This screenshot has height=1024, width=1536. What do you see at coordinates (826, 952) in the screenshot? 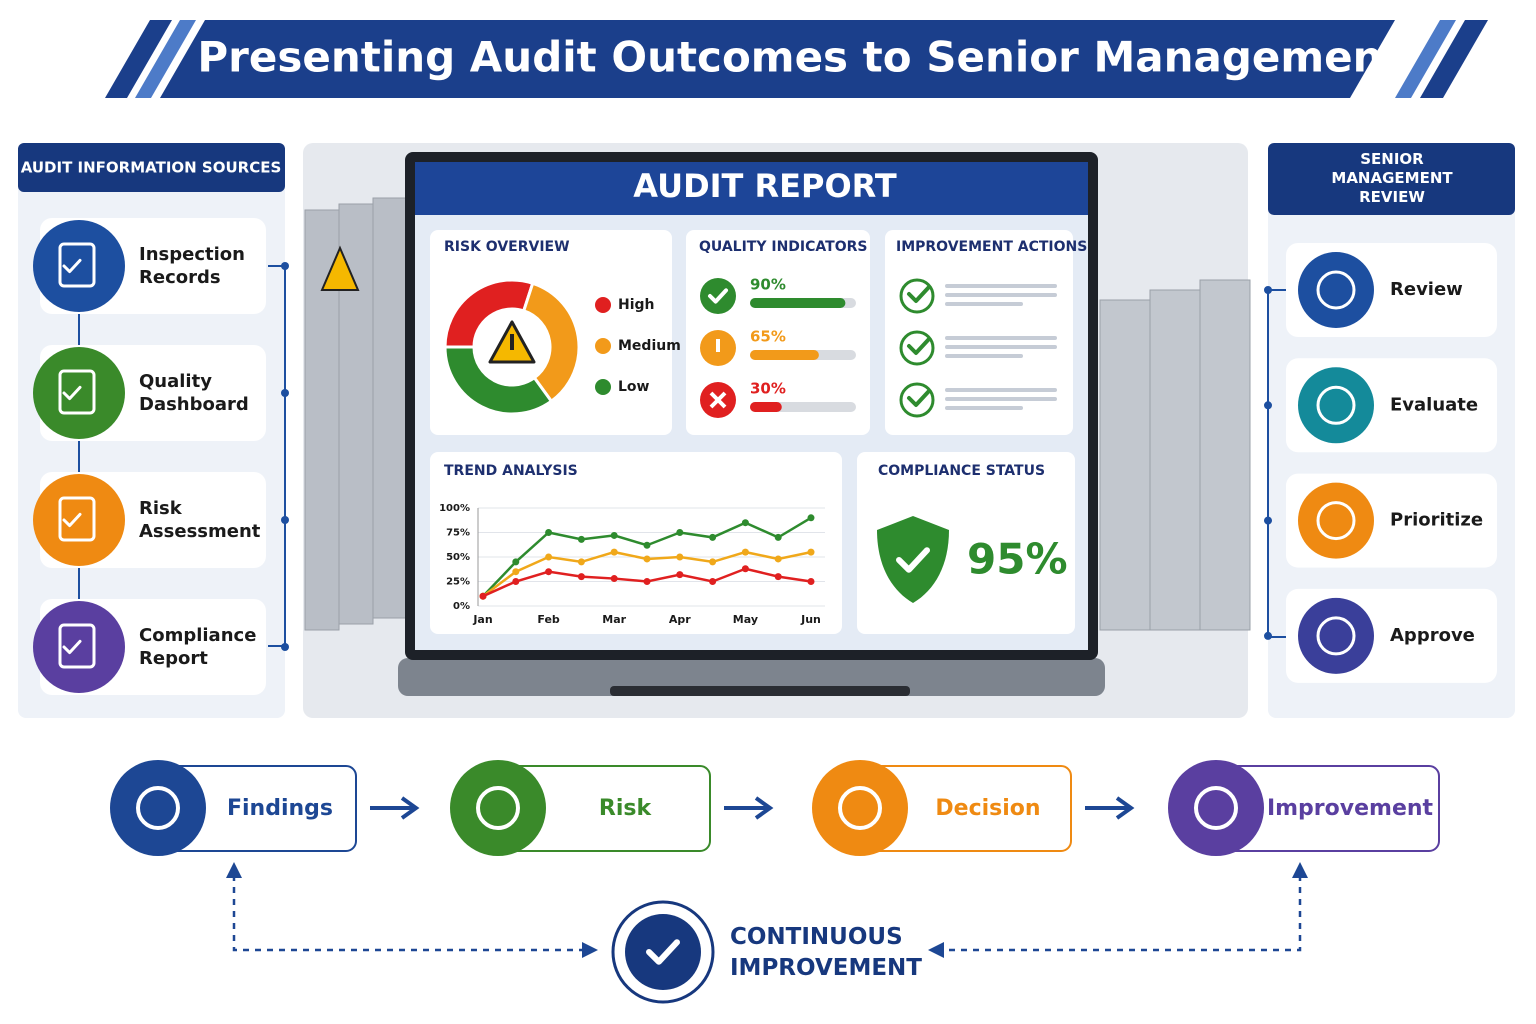
I see `cycle-label: CONTINUOUS IMPROVEMENT` at bounding box center [826, 952].